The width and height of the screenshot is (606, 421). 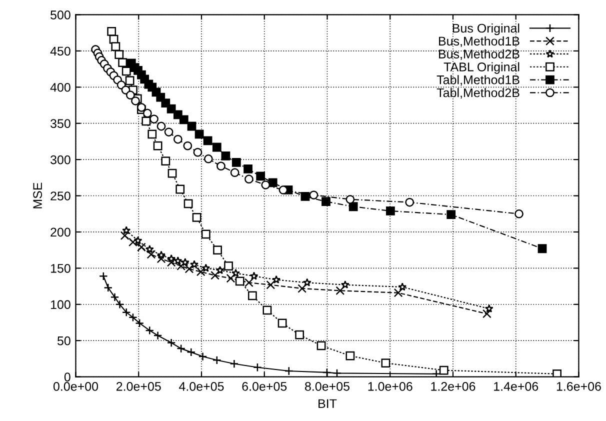 I want to click on x-tick-label: 1.4e+06, so click(x=516, y=386).